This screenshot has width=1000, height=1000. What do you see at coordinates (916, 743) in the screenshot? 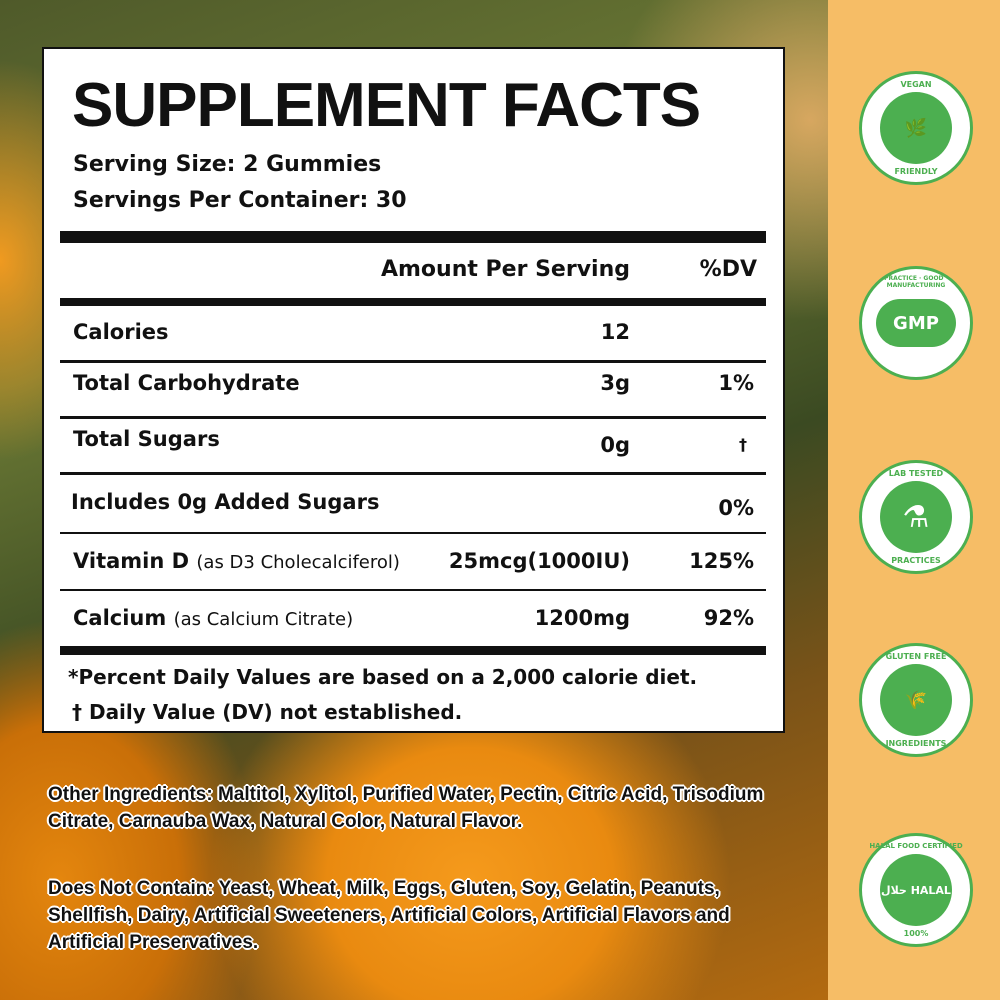
I see `badge-bottom-text: INGREDIENTS` at bounding box center [916, 743].